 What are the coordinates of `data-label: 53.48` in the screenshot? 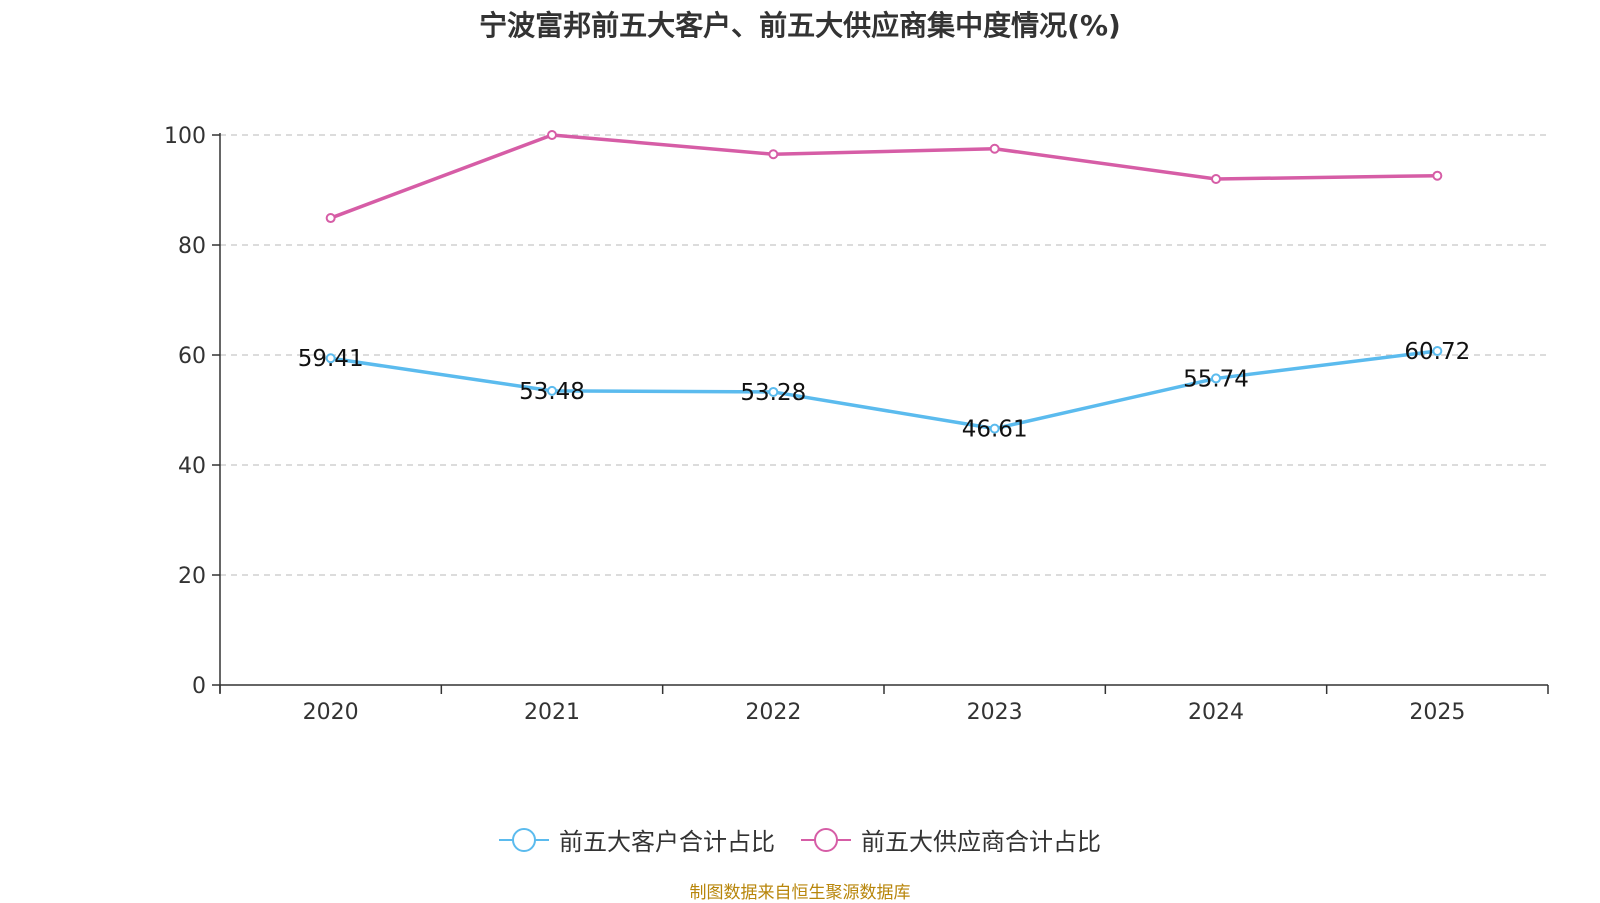 It's located at (552, 392).